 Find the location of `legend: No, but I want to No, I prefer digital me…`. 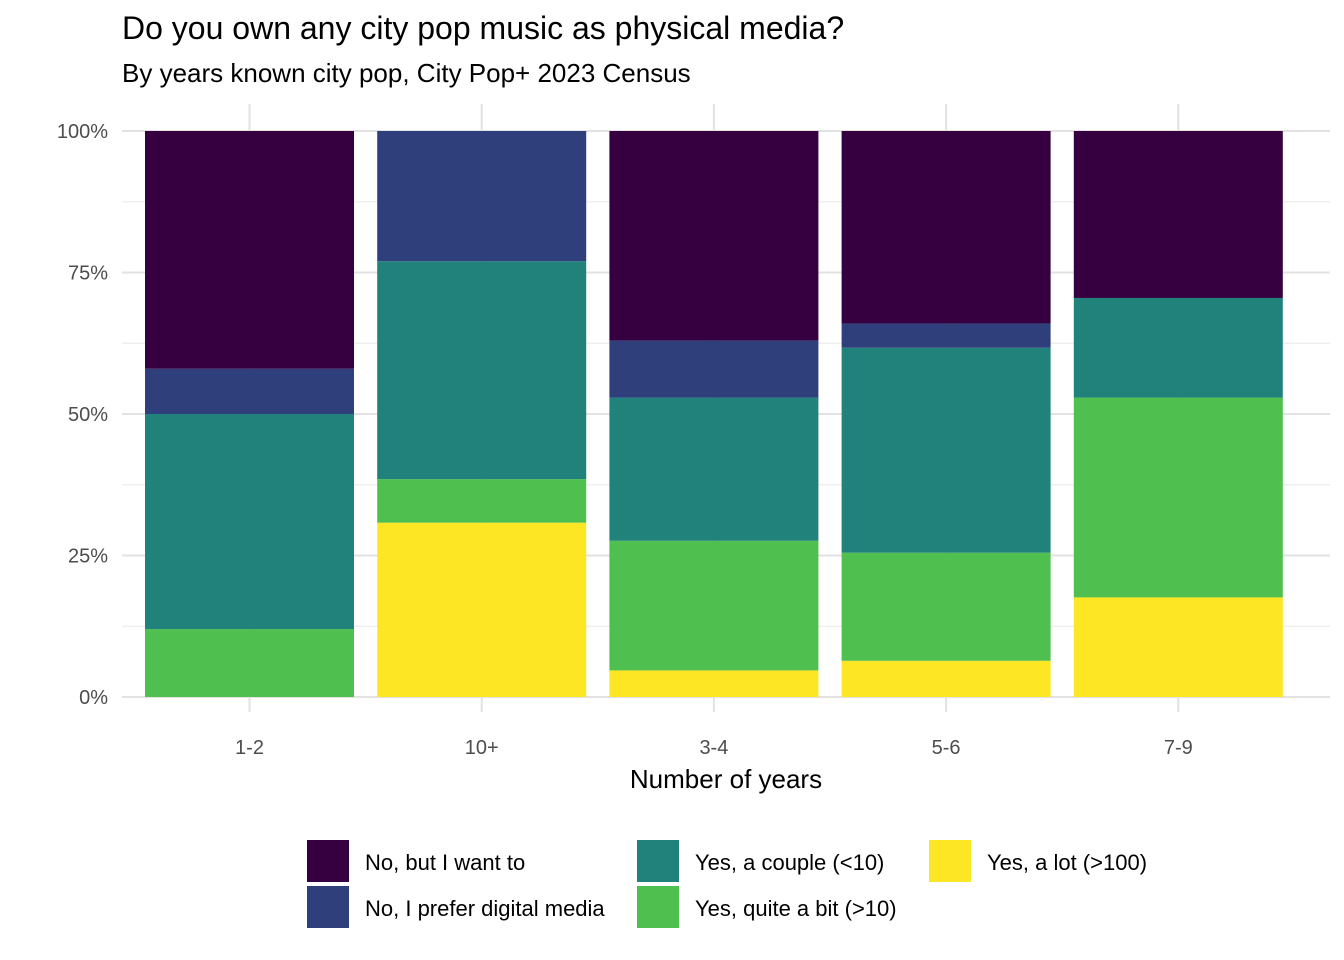

legend: No, but I want to No, I prefer digital me… is located at coordinates (727, 884).